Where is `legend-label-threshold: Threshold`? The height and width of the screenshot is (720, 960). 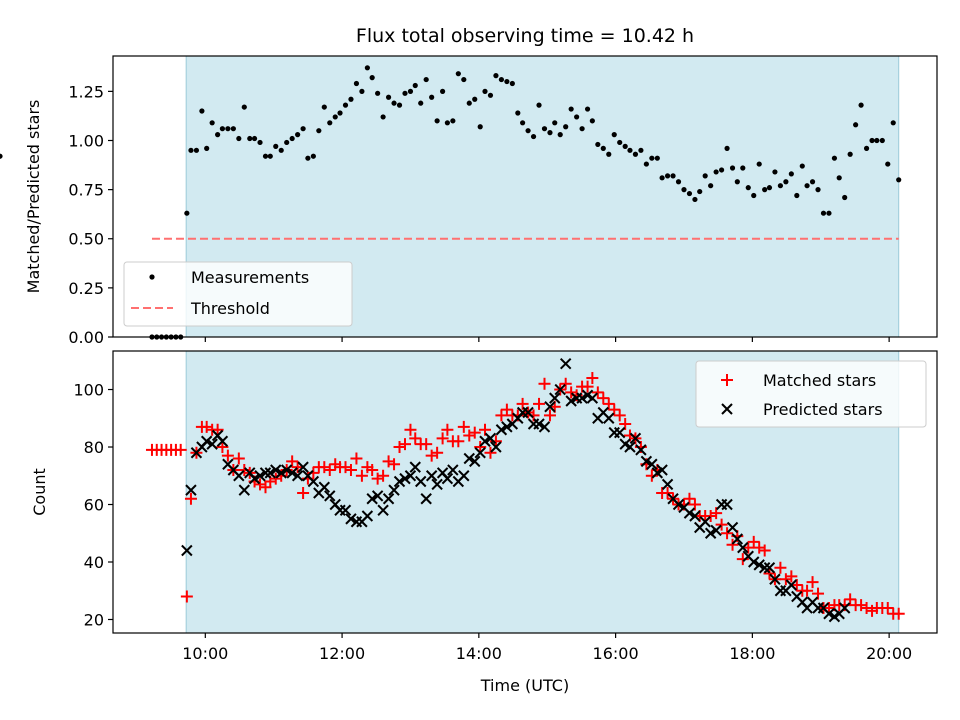
legend-label-threshold: Threshold is located at coordinates (230, 308).